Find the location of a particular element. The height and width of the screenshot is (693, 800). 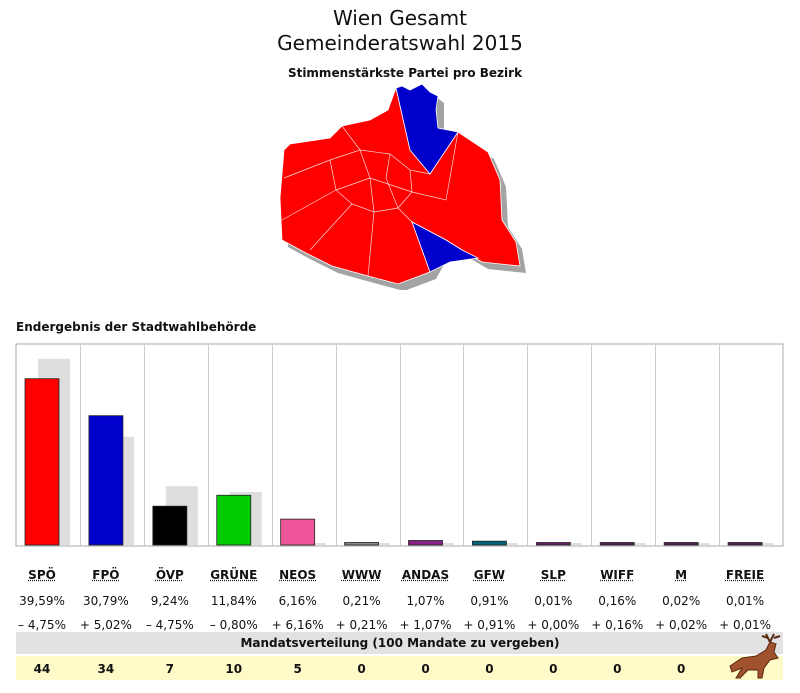

seat-count-1: 34 is located at coordinates (106, 669).